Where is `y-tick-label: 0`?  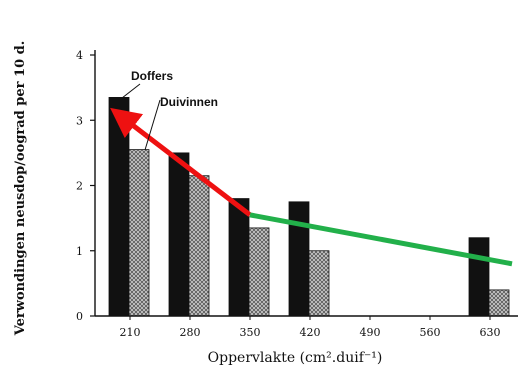
y-tick-label: 0 is located at coordinates (79, 316).